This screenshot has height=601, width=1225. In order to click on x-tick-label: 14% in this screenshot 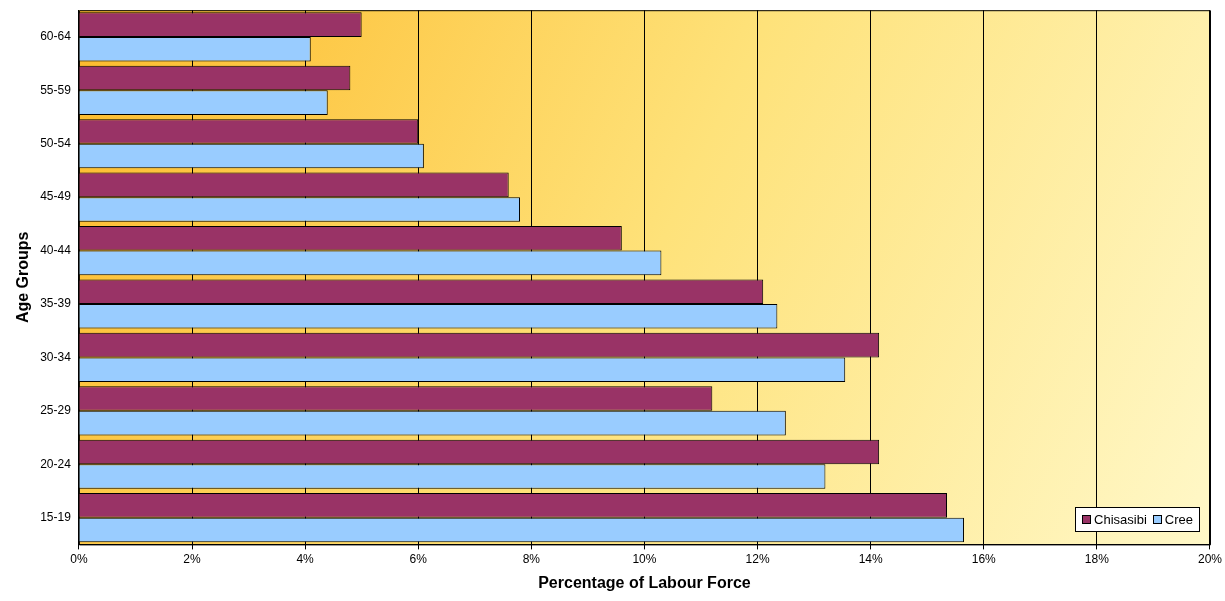, I will do `click(870, 558)`.